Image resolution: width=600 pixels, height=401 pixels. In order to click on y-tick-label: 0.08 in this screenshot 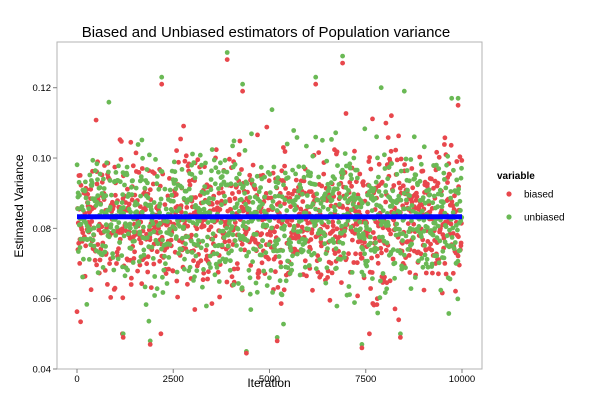, I will do `click(42, 229)`.